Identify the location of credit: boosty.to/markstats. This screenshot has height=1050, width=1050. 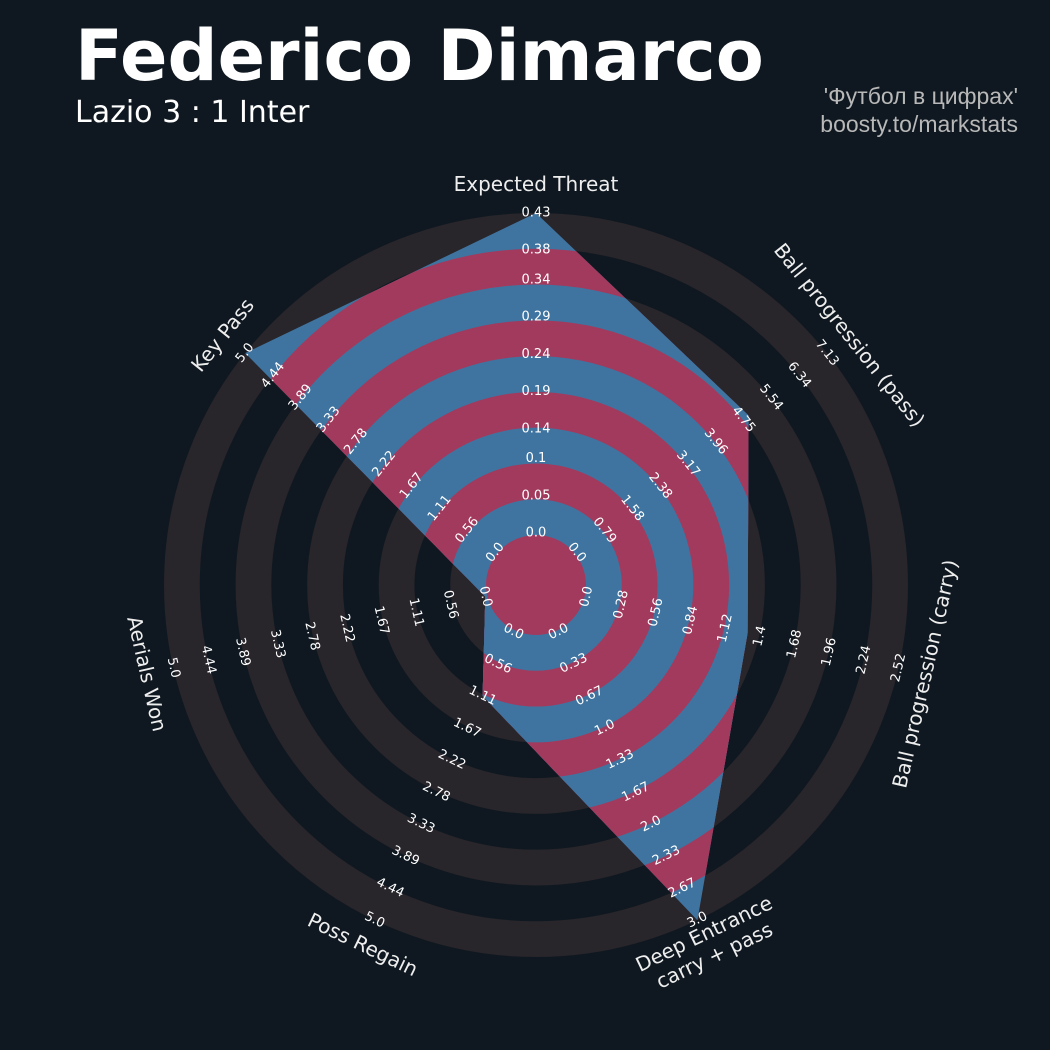
(919, 124).